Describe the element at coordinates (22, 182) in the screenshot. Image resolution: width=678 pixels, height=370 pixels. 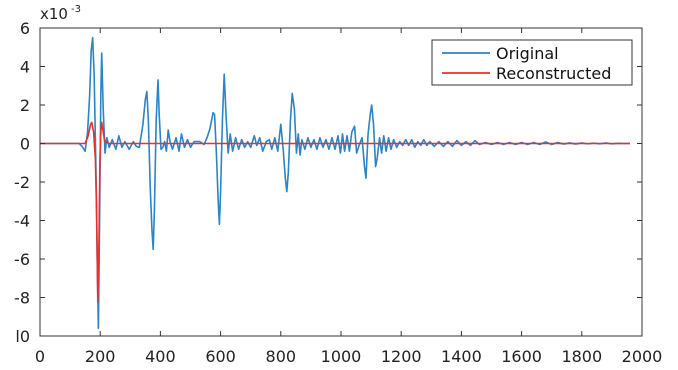
I see `y-tick-label: -2` at that location.